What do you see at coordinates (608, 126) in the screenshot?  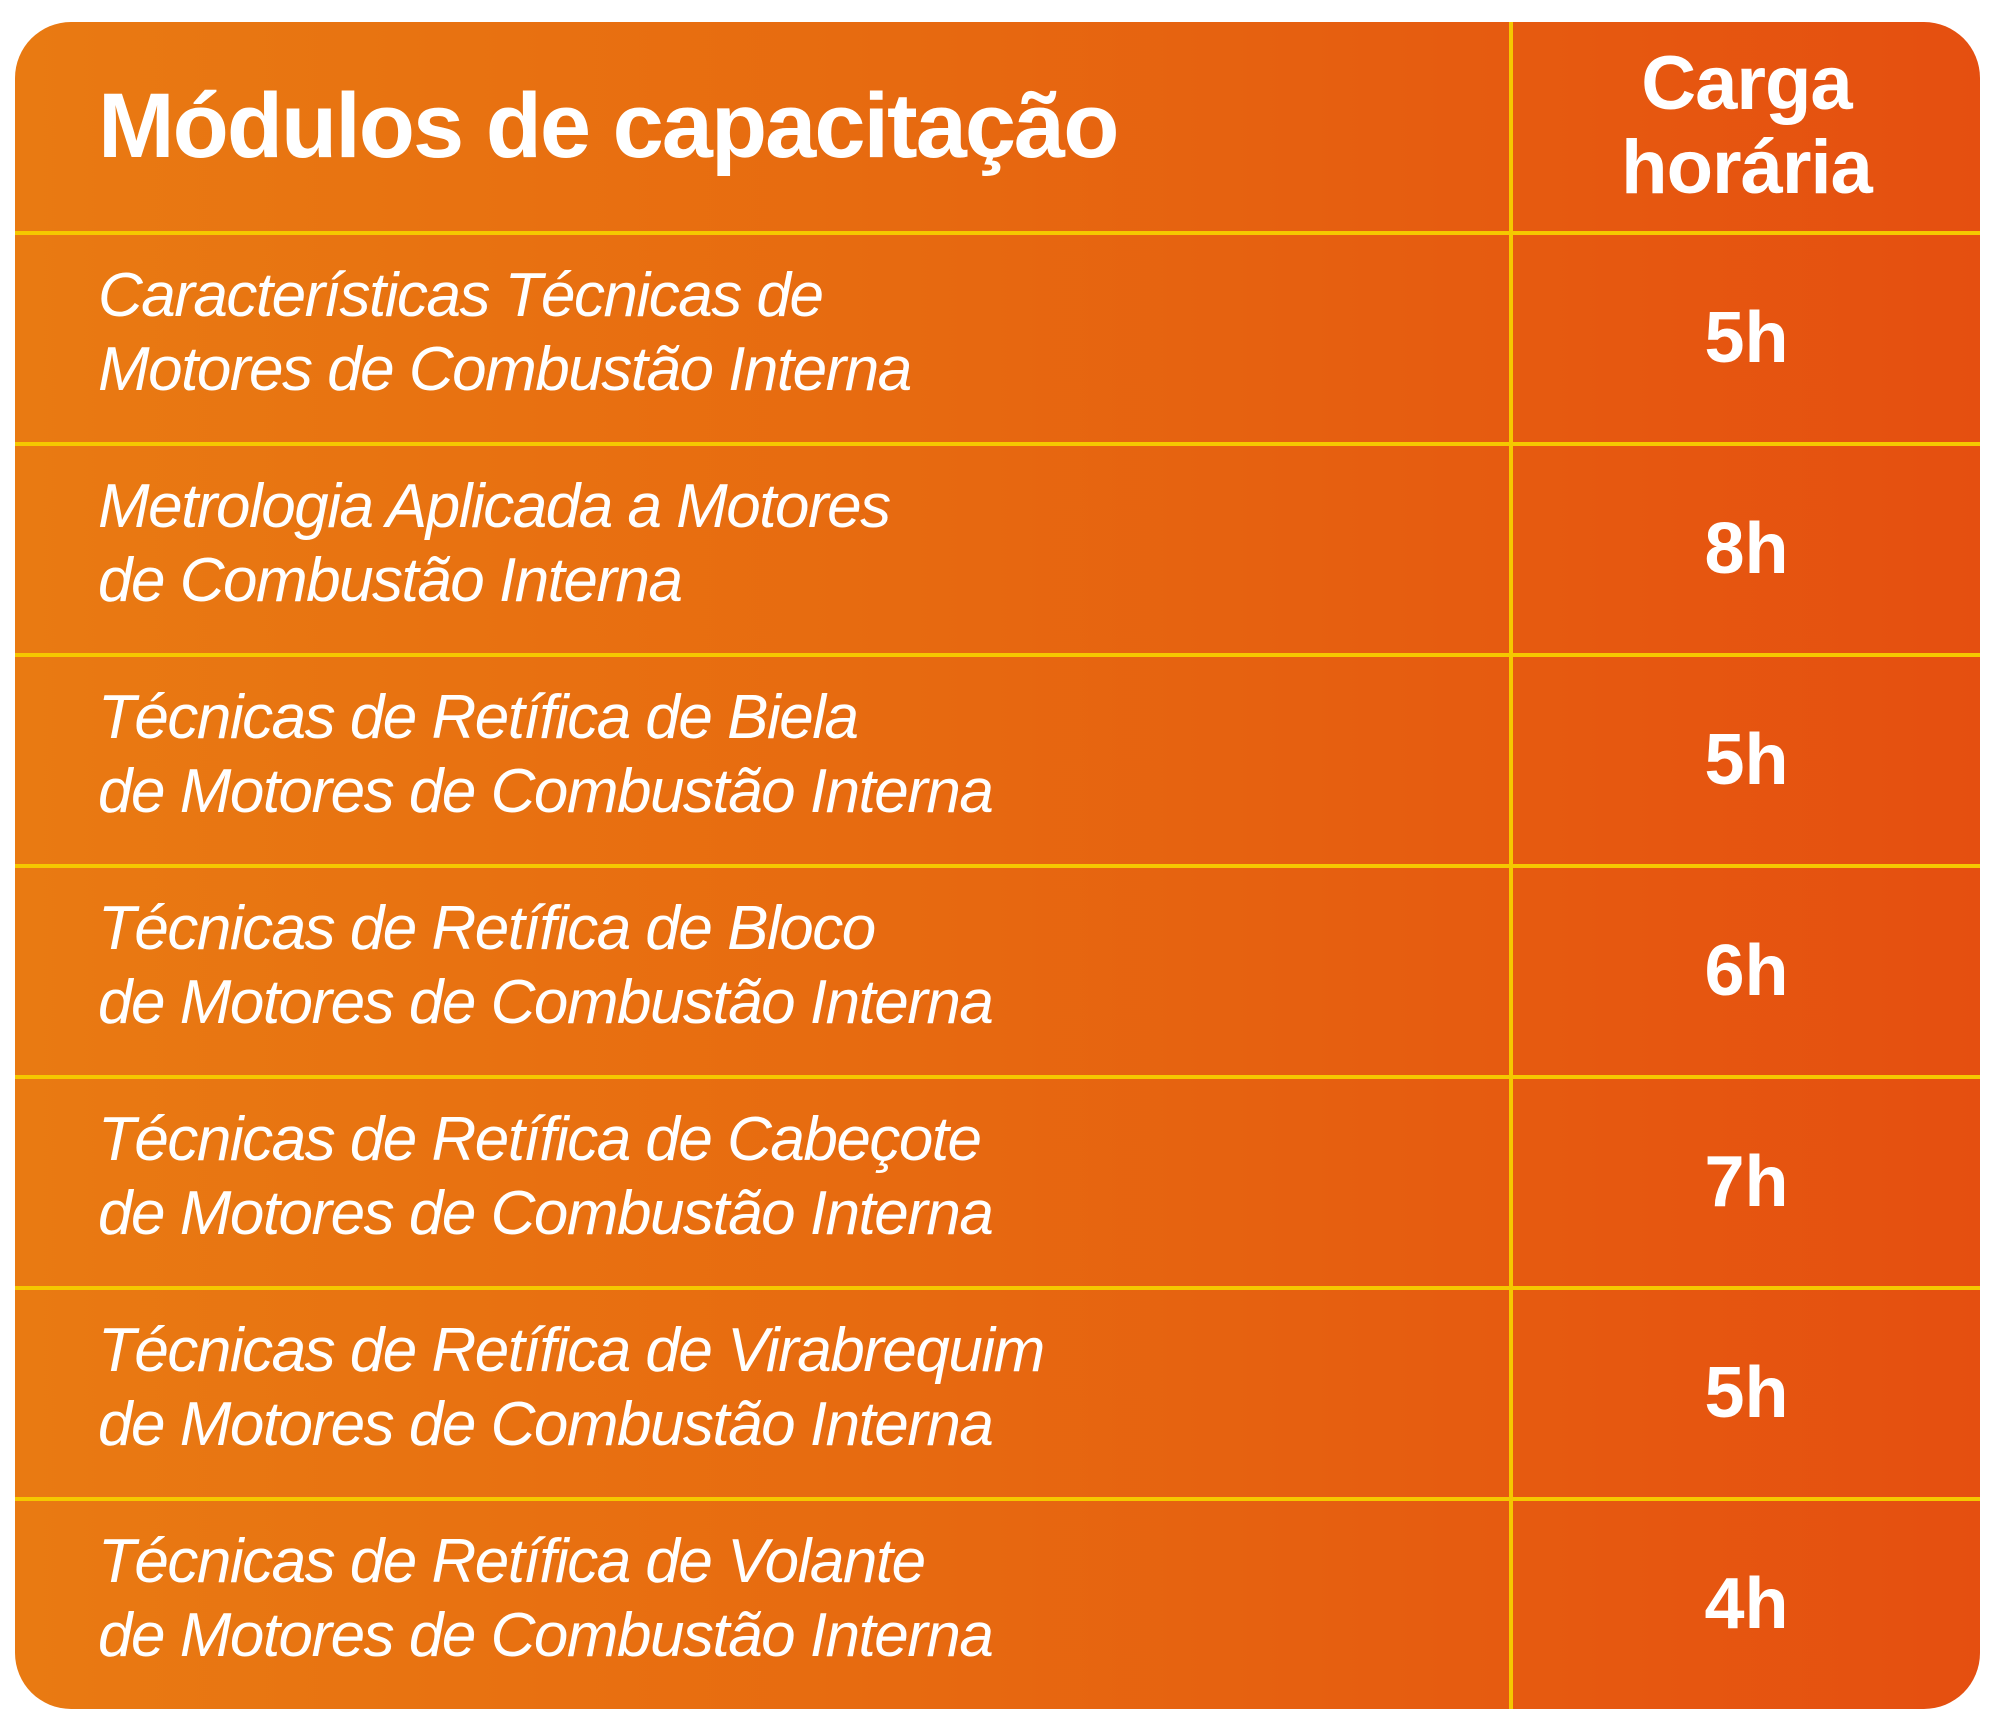 I see `header-modules: Módulos de capacitação` at bounding box center [608, 126].